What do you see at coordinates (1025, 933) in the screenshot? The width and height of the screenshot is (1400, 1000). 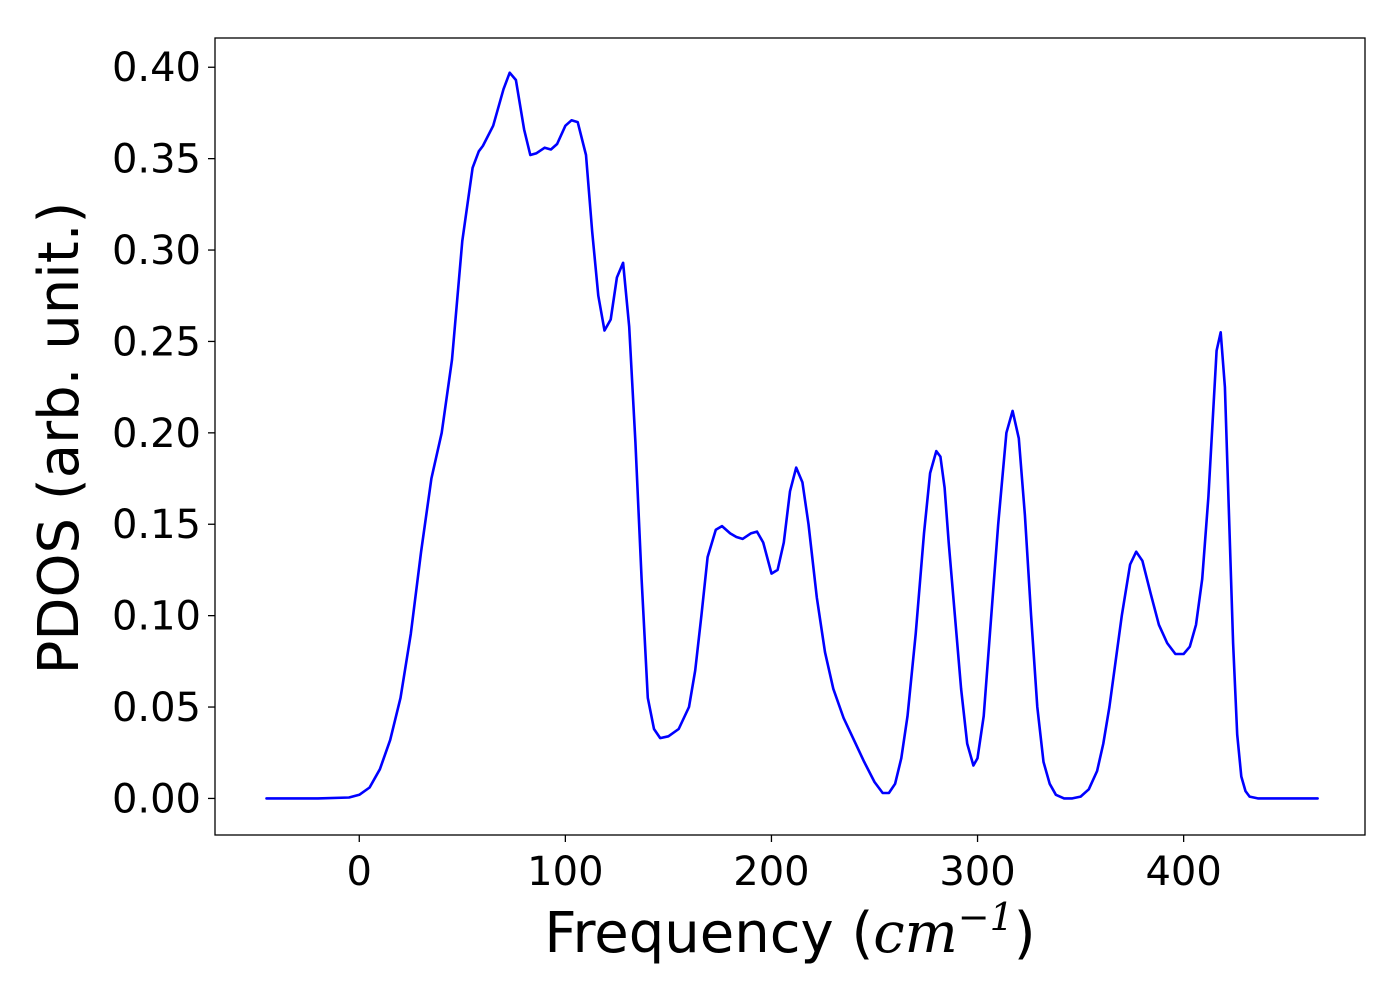 I see `x-axis-label-close: )` at bounding box center [1025, 933].